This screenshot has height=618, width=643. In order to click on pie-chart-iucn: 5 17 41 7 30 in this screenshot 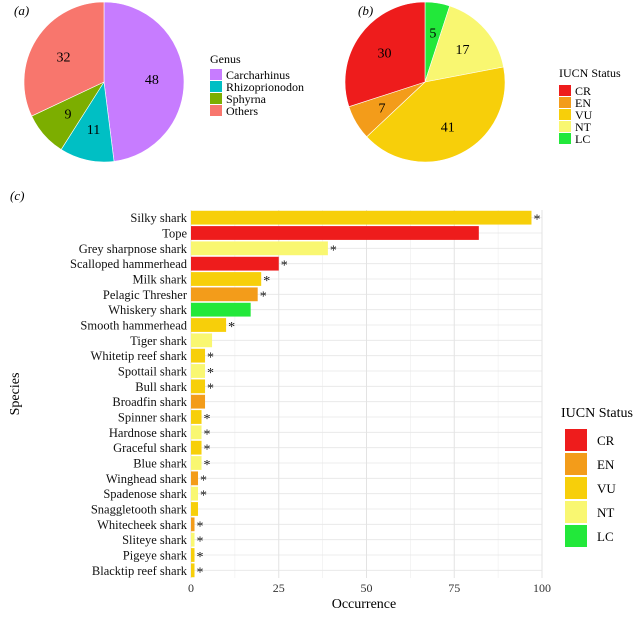, I will do `click(425, 82)`.